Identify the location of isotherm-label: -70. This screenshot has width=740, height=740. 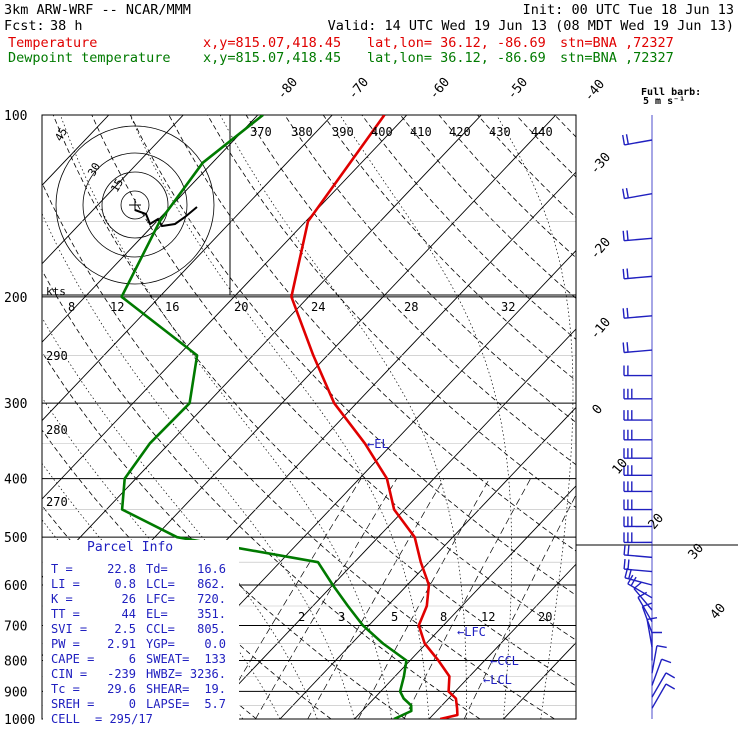
(359, 89).